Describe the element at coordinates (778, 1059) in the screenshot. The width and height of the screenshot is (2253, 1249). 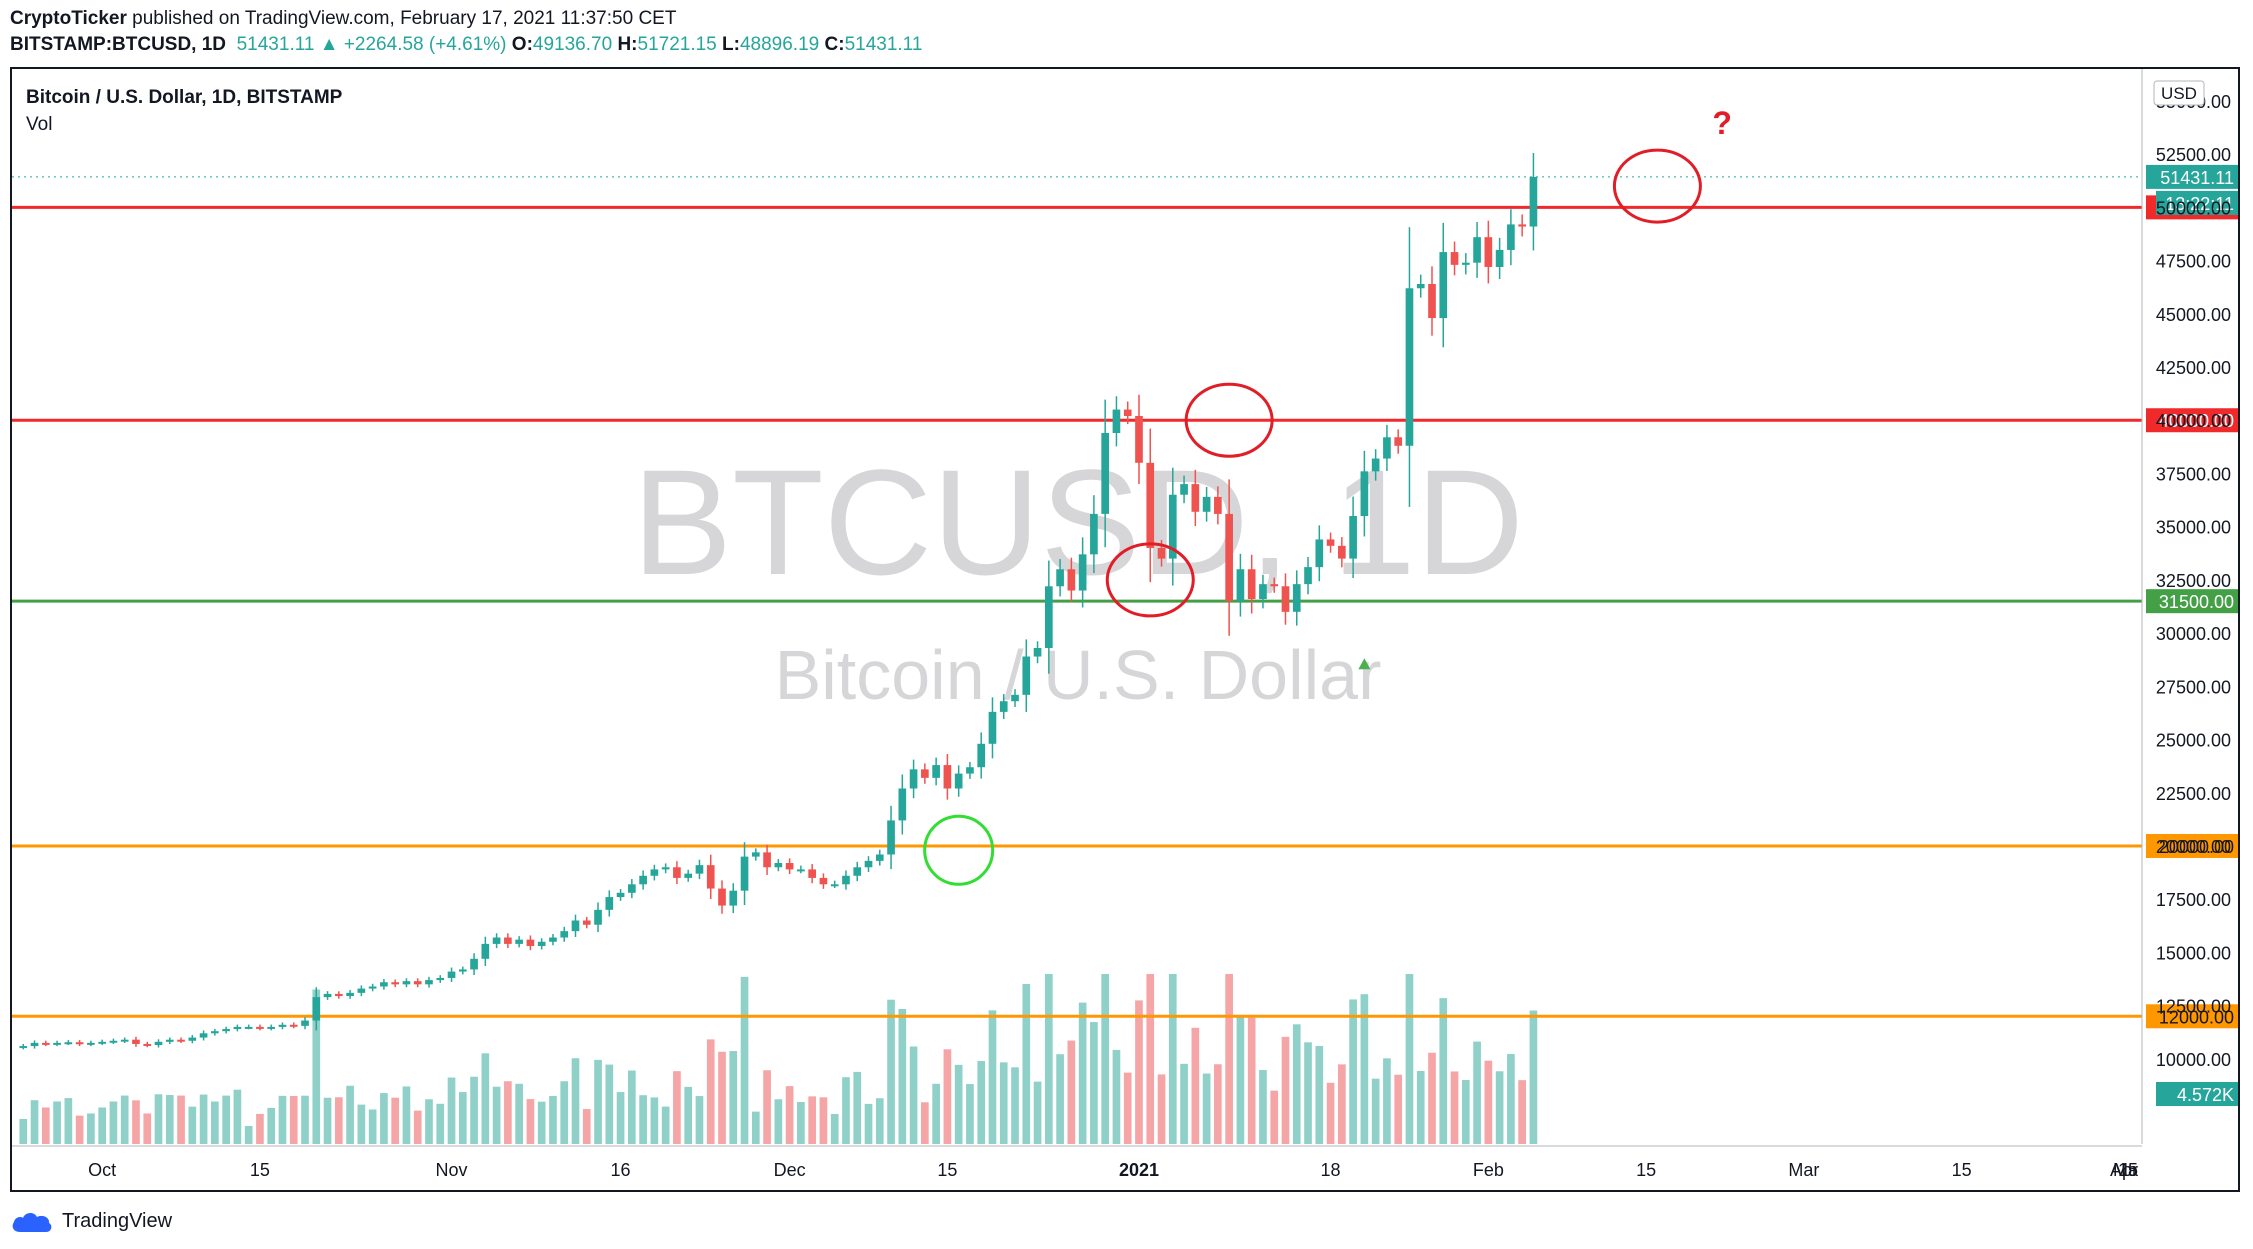
I see `volume-bars` at that location.